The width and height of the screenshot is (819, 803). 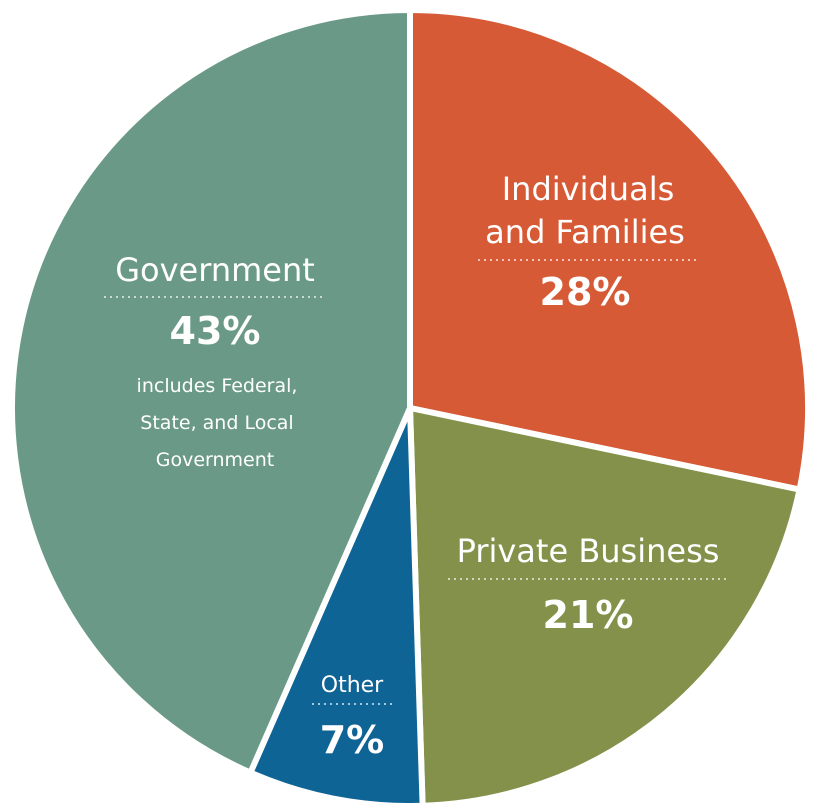 I want to click on government-note-line2: State, and Local, so click(x=216, y=423).